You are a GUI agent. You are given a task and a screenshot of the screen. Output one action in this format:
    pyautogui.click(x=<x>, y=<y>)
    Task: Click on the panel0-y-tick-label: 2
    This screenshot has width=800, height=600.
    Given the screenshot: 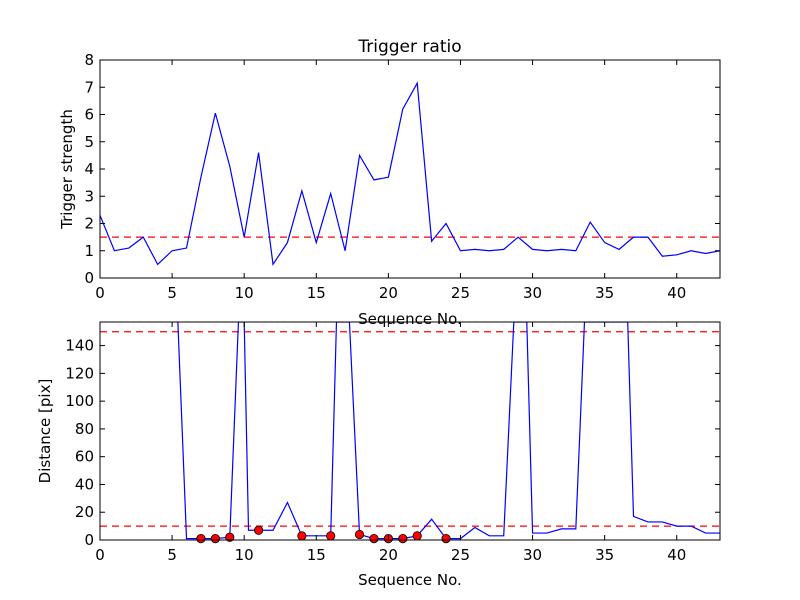 What is the action you would take?
    pyautogui.click(x=89, y=224)
    